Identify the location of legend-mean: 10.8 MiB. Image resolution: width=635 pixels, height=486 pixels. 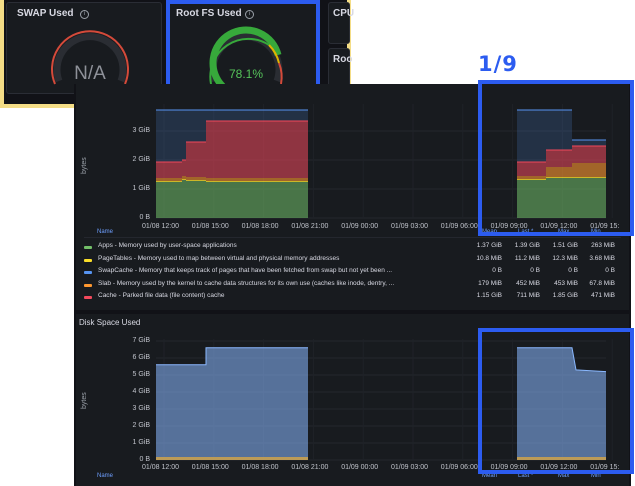
(489, 258).